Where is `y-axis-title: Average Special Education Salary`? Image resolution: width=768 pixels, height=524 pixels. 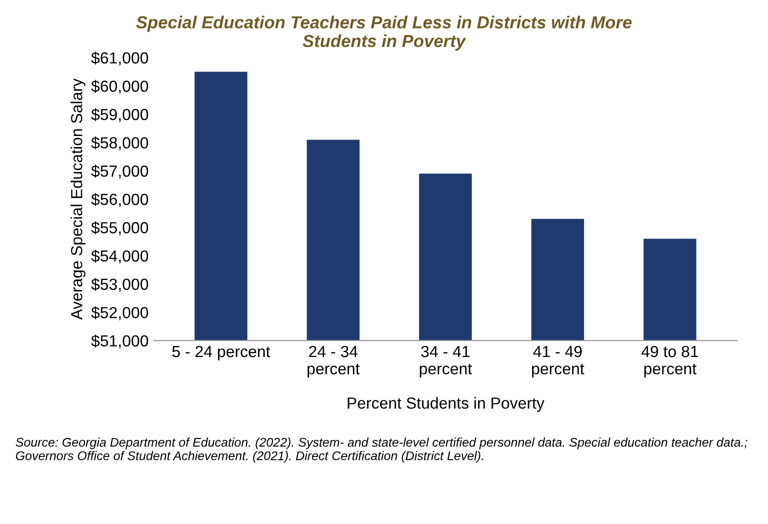 y-axis-title: Average Special Education Salary is located at coordinates (78, 199).